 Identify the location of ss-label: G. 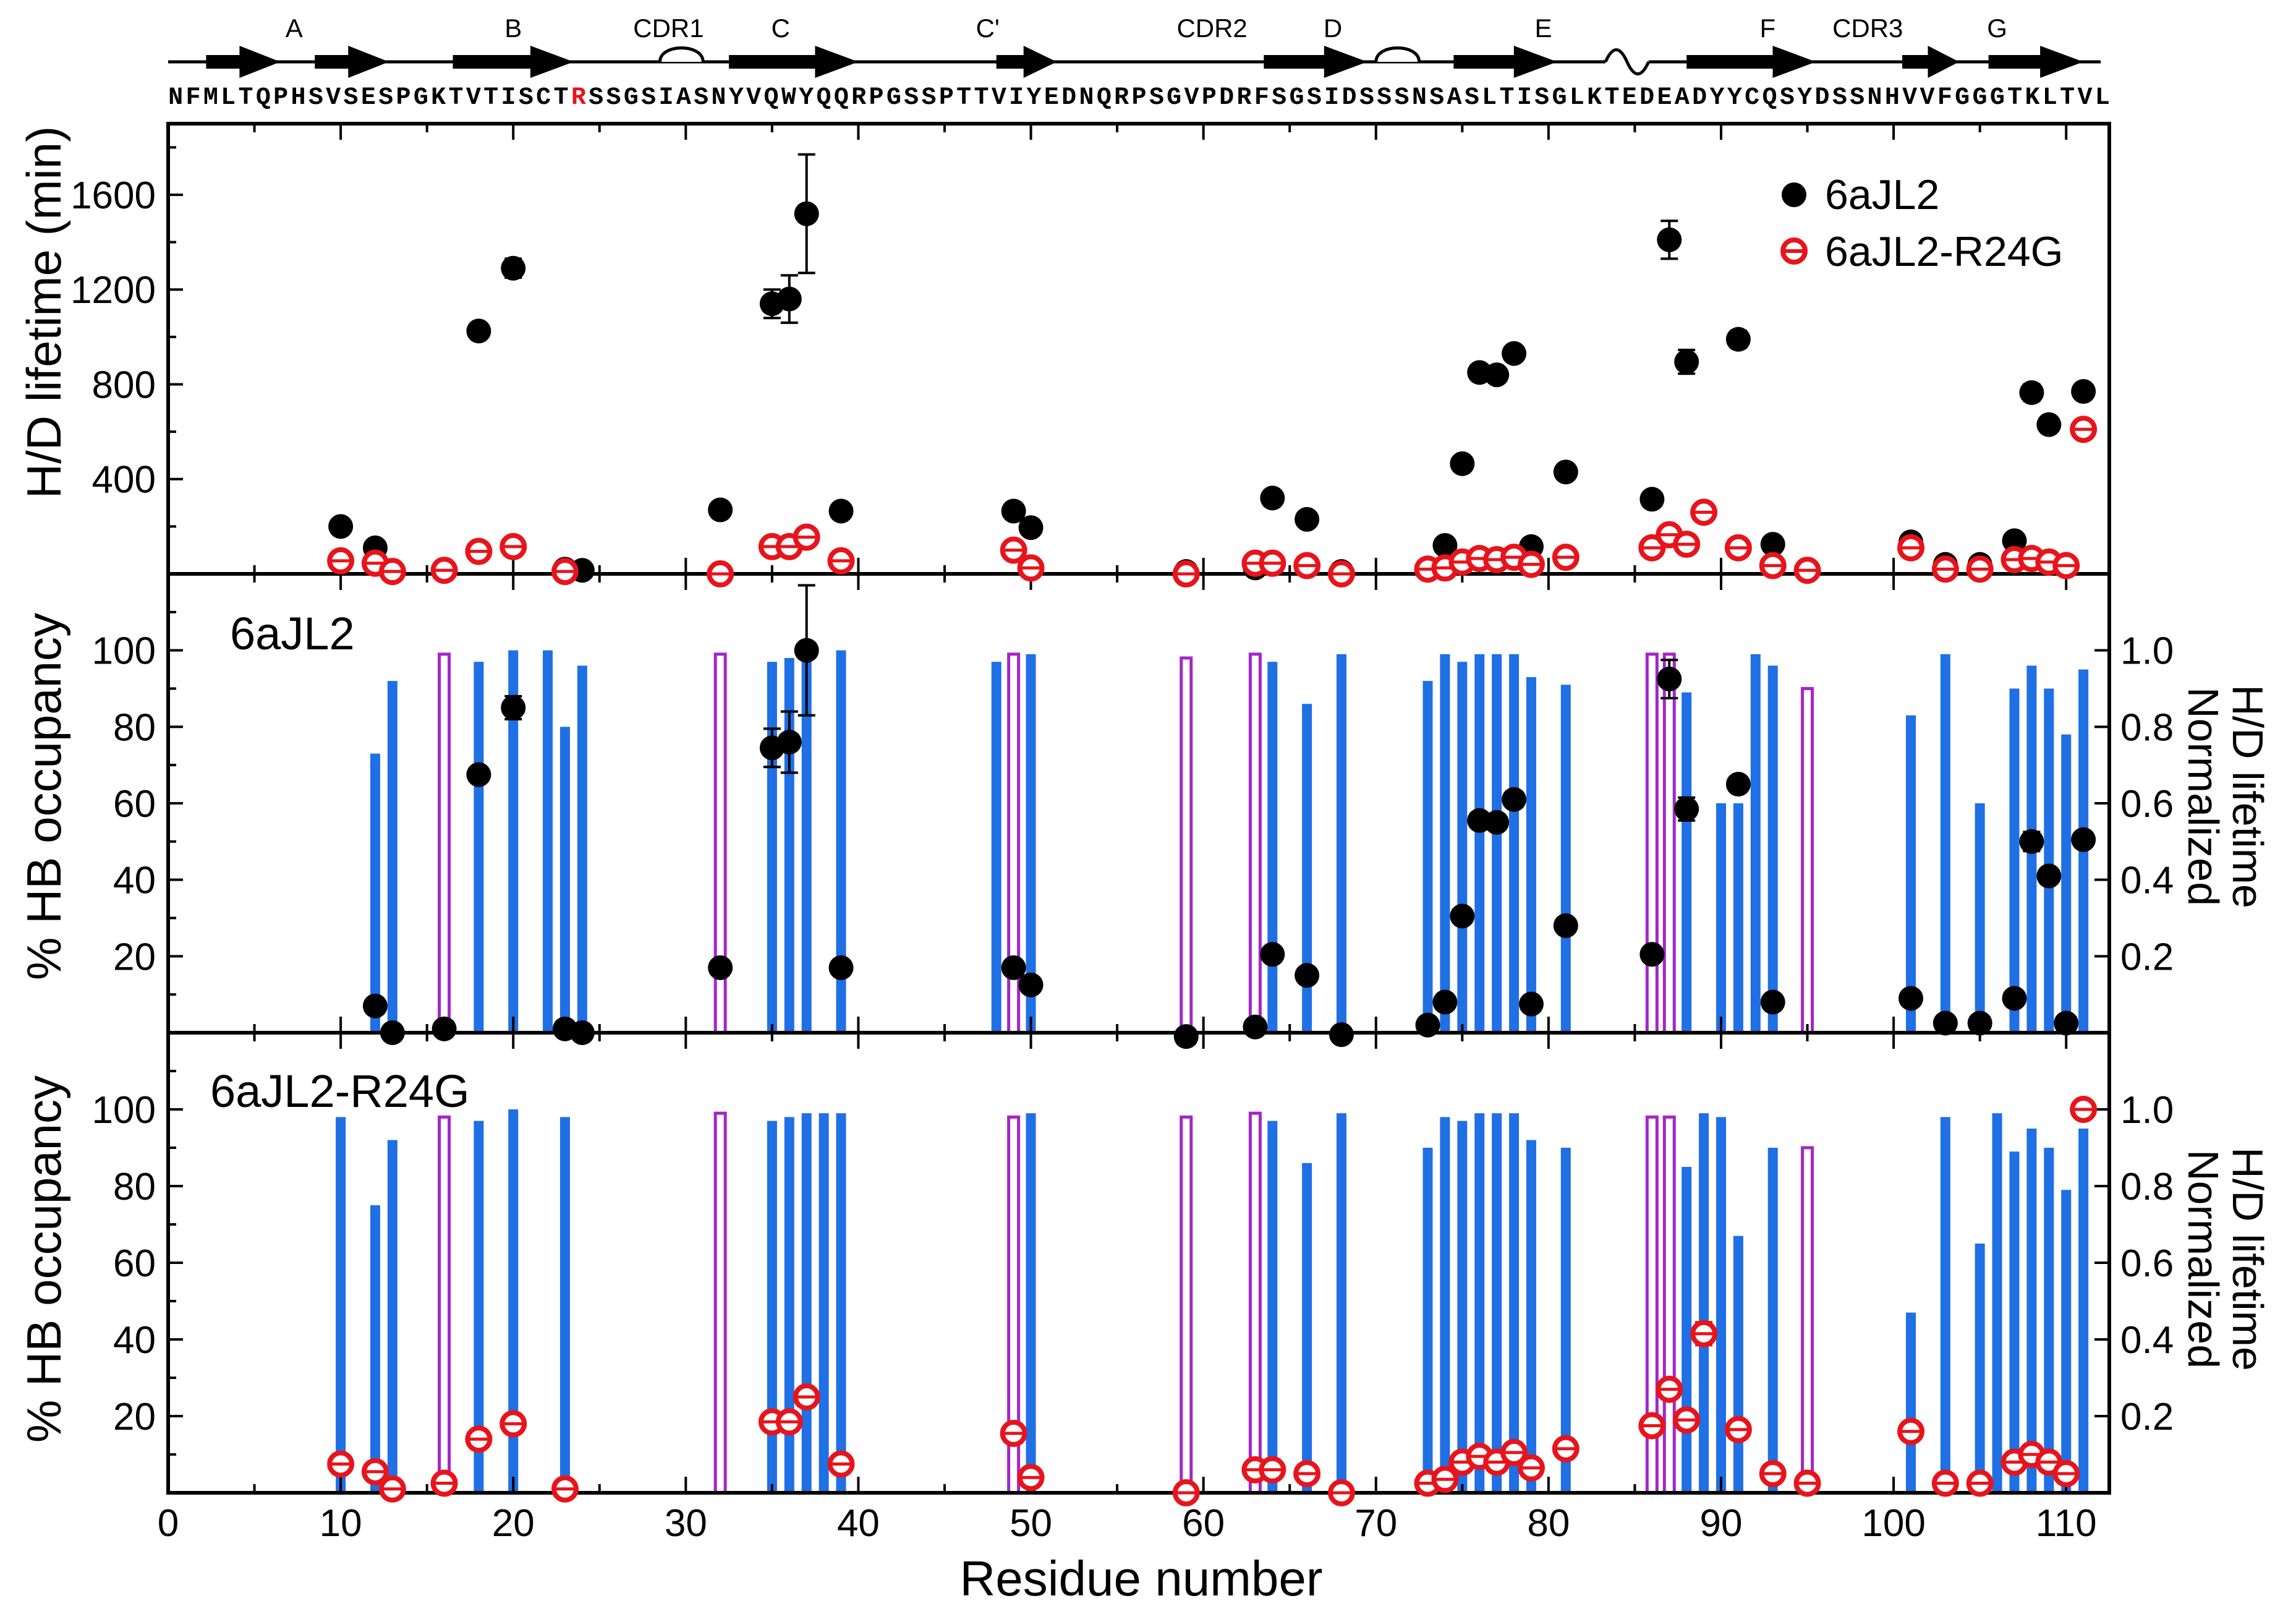
(1997, 28).